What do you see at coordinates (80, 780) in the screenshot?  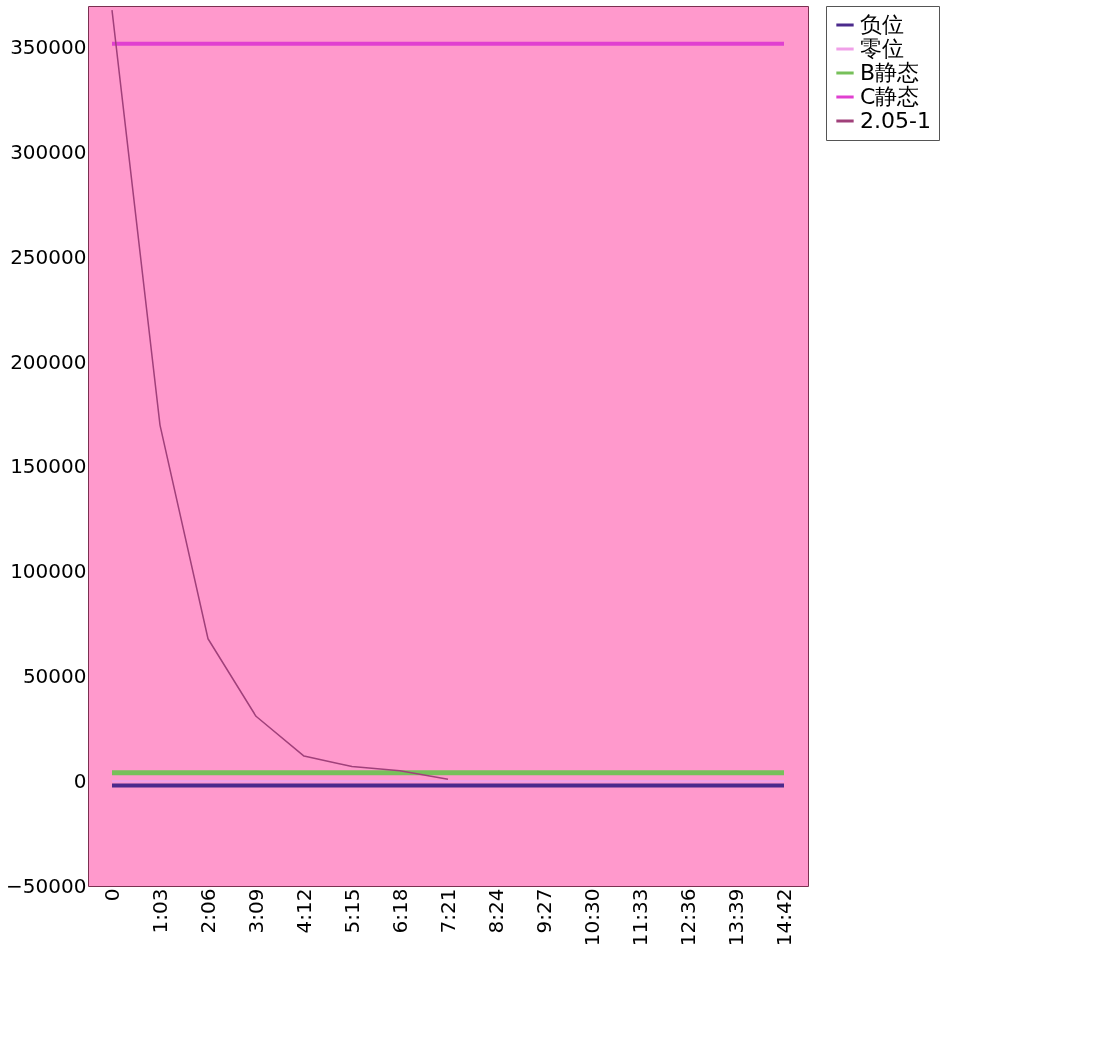 I see `y-tick-label: 0` at bounding box center [80, 780].